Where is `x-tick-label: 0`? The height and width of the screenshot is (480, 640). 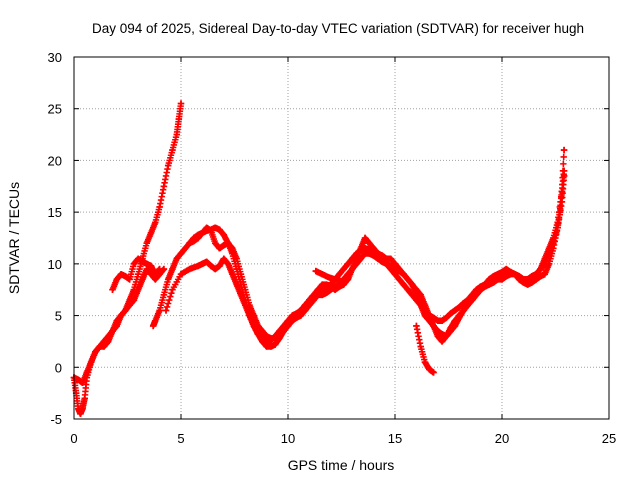
x-tick-label: 0 is located at coordinates (73, 438).